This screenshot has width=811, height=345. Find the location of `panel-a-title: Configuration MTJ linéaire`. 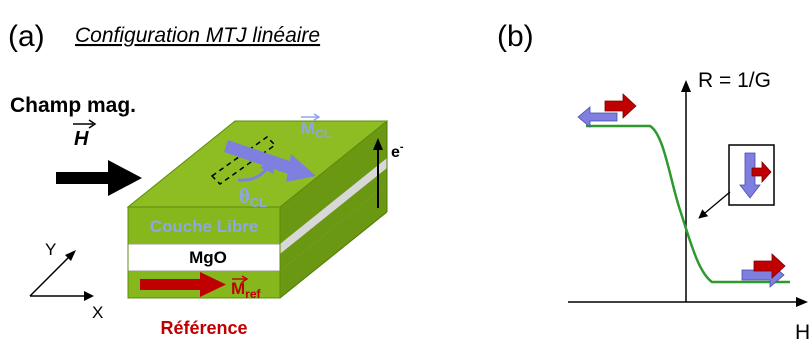

panel-a-title: Configuration MTJ linéaire is located at coordinates (197, 35).